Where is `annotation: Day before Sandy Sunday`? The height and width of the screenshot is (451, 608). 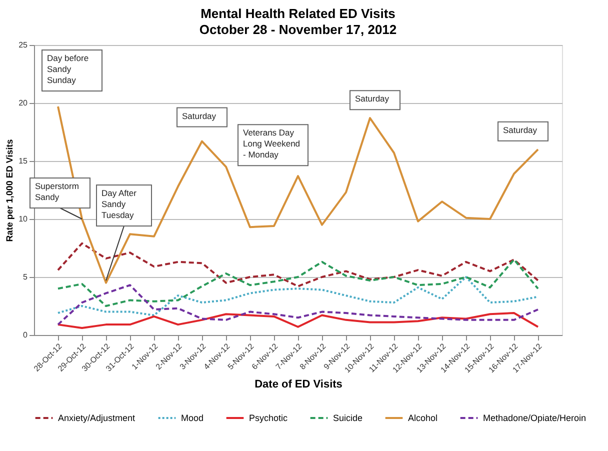
annotation: Day before Sandy Sunday is located at coordinates (68, 68).